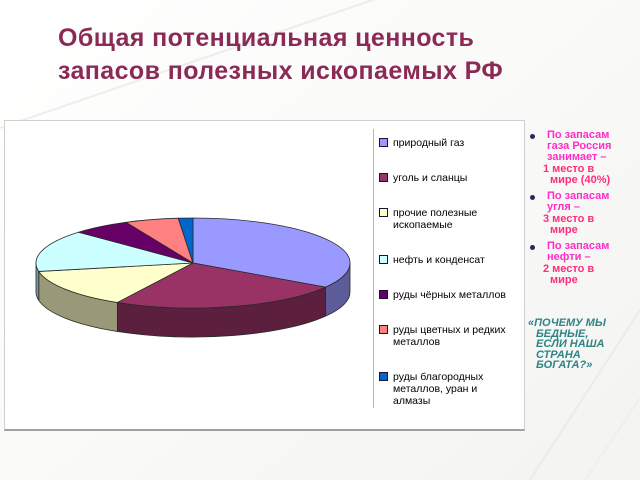 This screenshot has height=480, width=640. What do you see at coordinates (266, 38) in the screenshot?
I see `slide-title-line1: Общая потенциальная ценность` at bounding box center [266, 38].